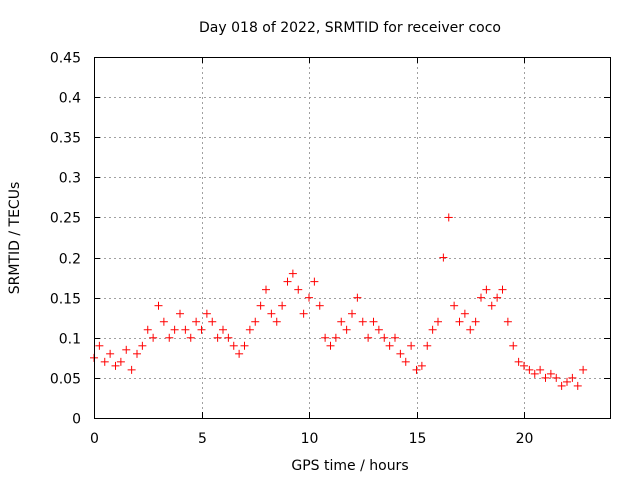 The image size is (640, 480). Describe the element at coordinates (349, 466) in the screenshot. I see `x-axis-label: GPS time / hours` at that location.